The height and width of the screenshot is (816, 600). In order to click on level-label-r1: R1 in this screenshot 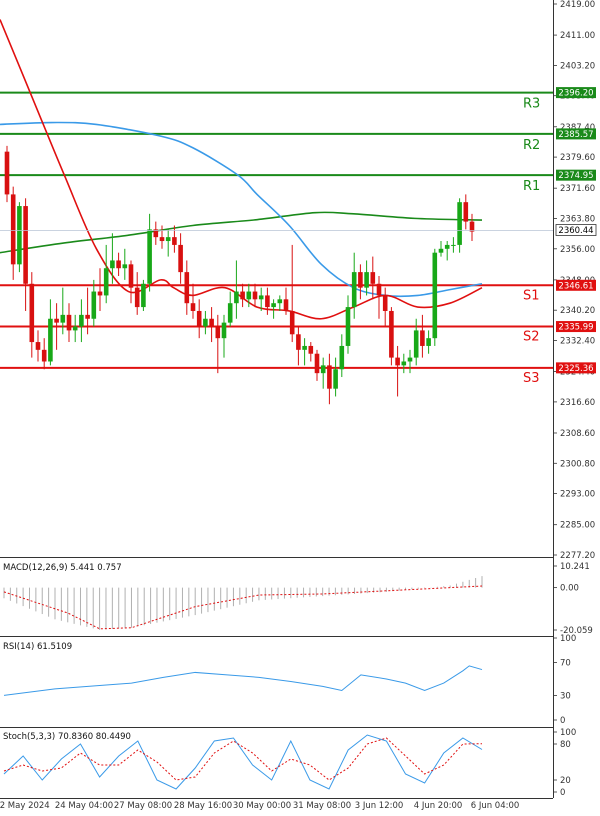, I will do `click(531, 186)`.